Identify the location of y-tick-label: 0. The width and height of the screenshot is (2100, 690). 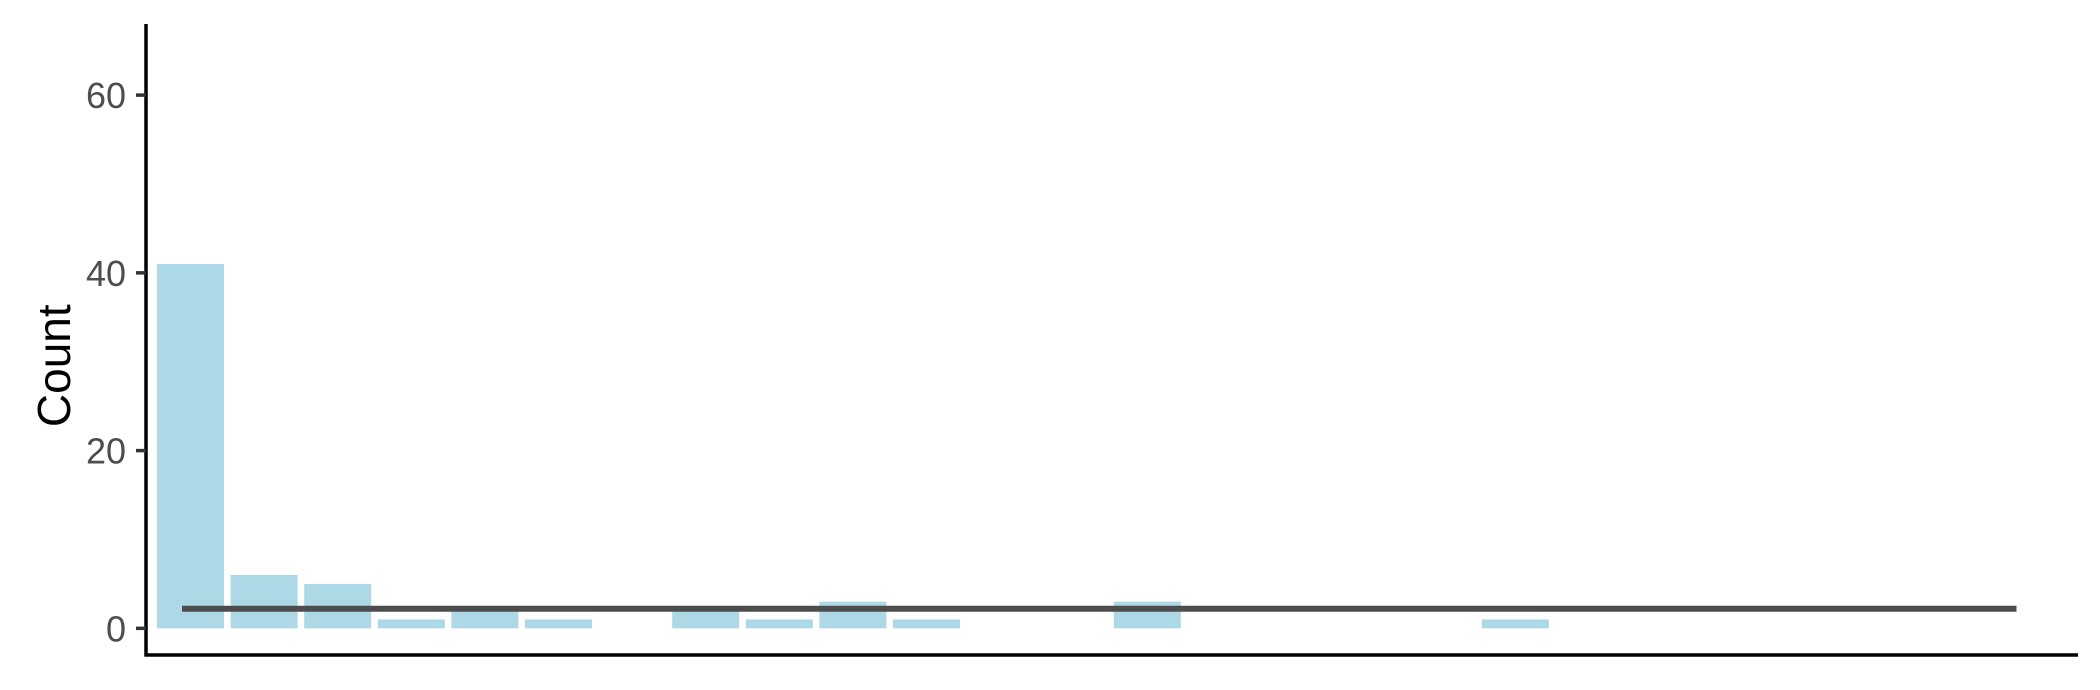
(116, 628).